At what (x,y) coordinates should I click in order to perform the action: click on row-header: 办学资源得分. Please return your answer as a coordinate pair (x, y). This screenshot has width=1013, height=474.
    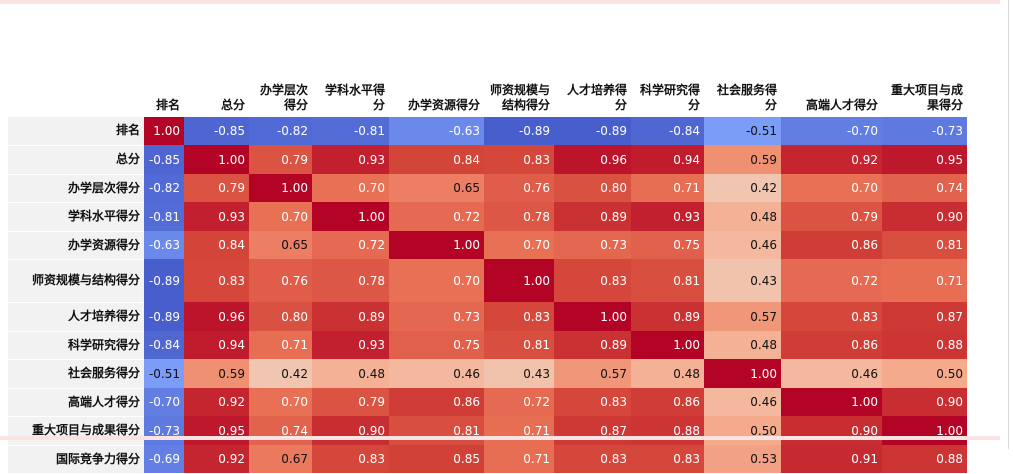
    Looking at the image, I should click on (76, 245).